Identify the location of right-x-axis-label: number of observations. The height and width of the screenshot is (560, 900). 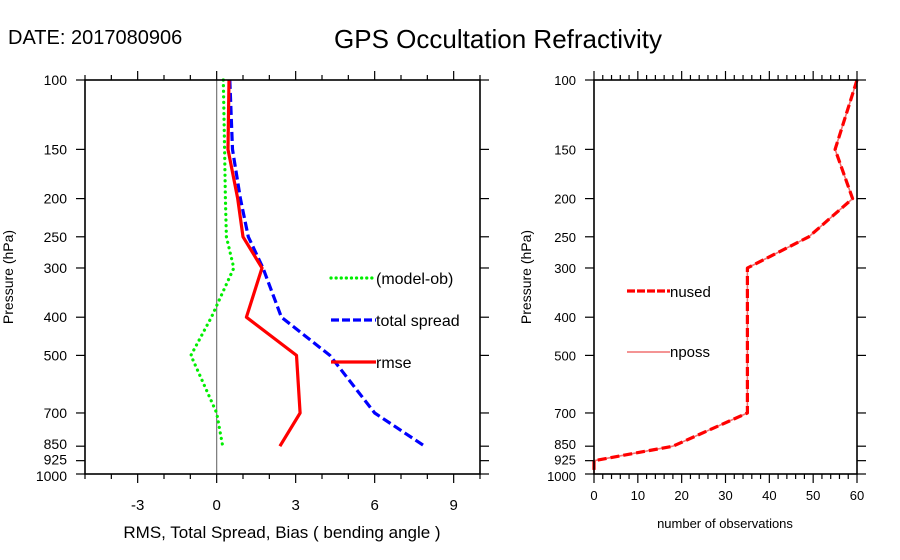
(725, 523).